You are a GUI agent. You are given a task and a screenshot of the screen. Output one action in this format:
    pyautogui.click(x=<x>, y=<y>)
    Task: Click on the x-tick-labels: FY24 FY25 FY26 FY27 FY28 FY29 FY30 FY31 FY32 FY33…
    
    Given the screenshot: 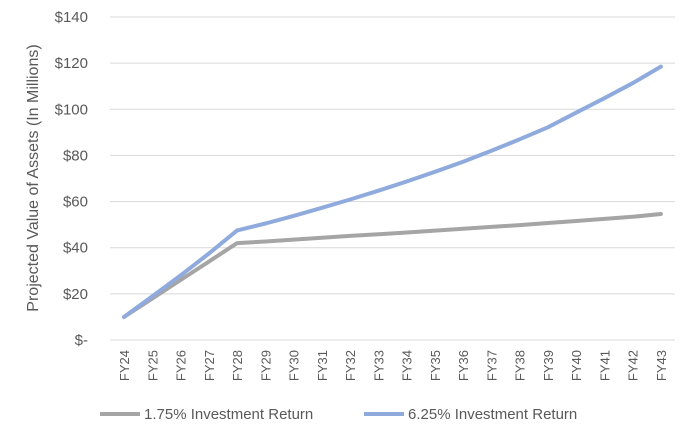 What is the action you would take?
    pyautogui.click(x=393, y=365)
    